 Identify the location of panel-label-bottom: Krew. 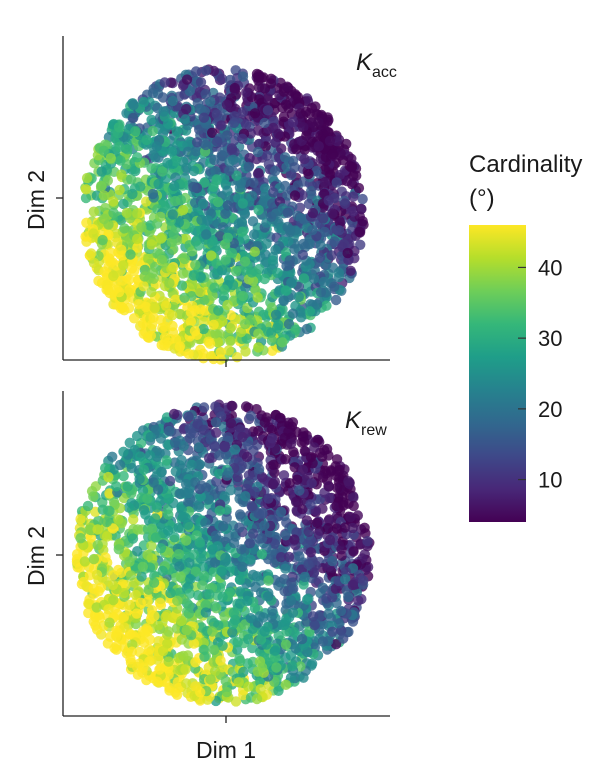
(366, 423).